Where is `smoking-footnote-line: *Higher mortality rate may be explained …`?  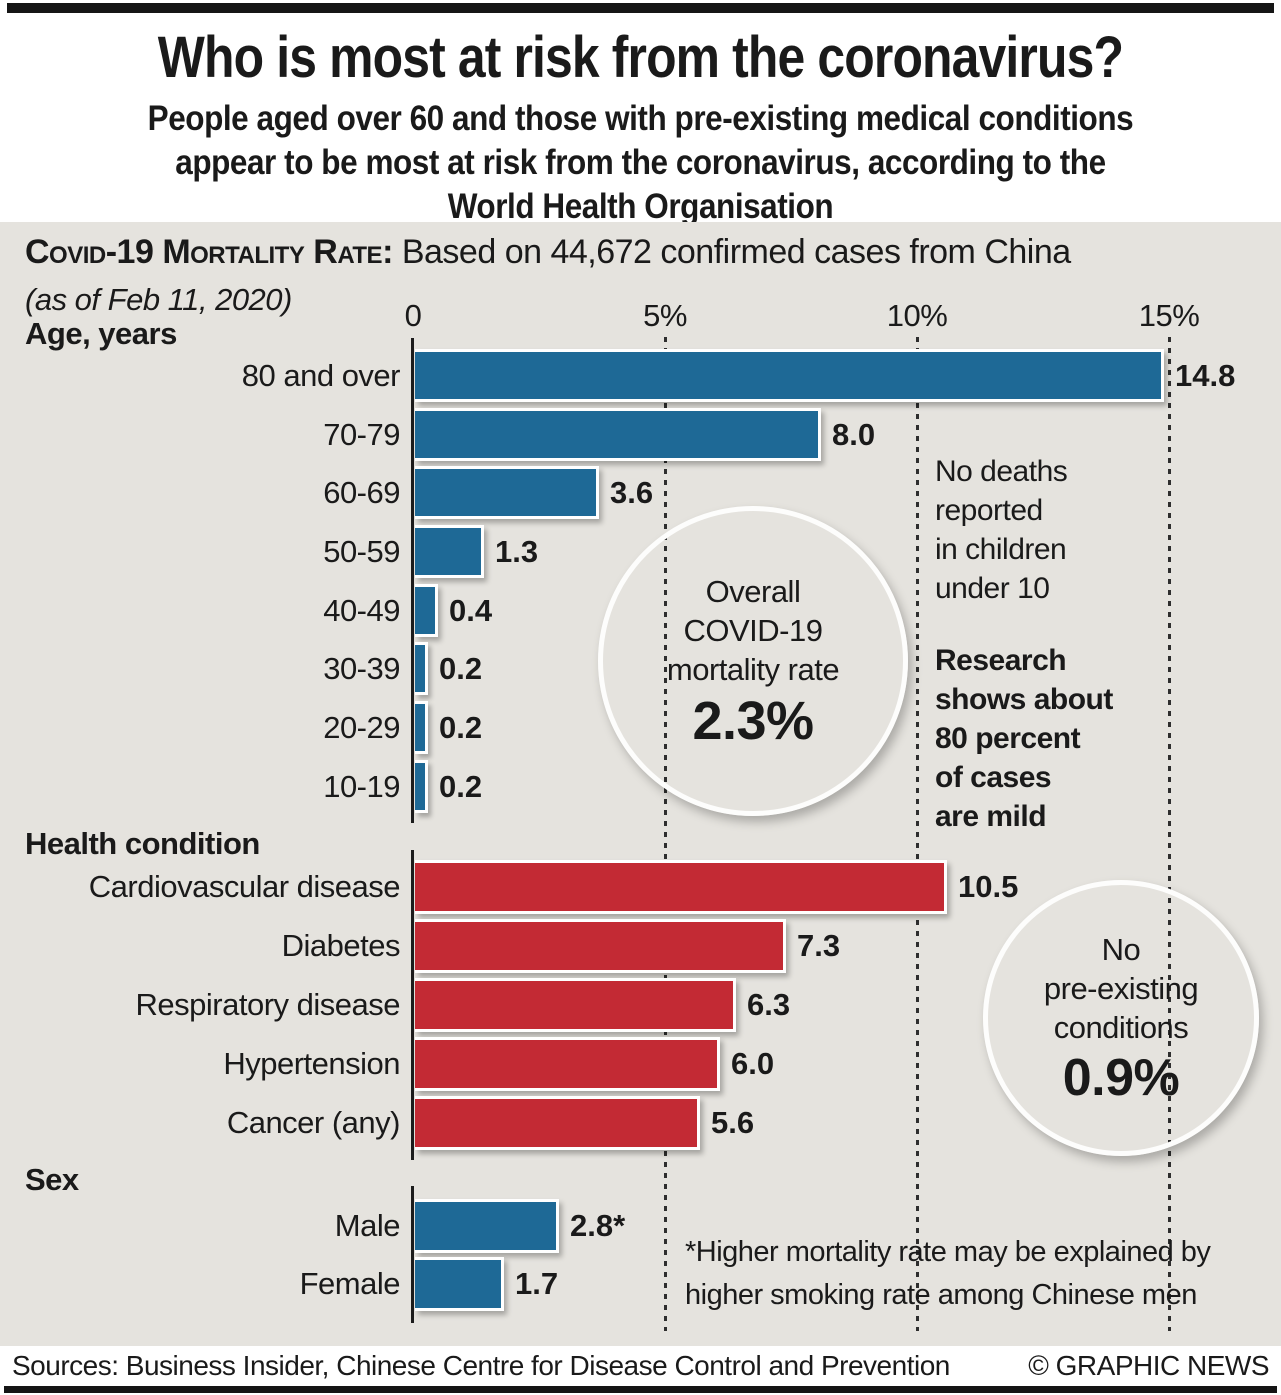
smoking-footnote-line: *Higher mortality rate may be explained … is located at coordinates (948, 1252).